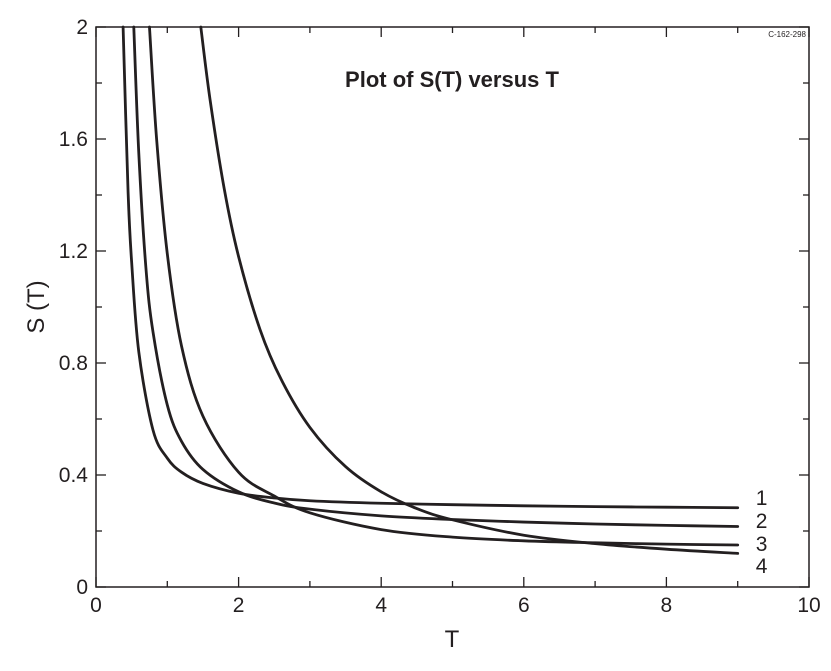 The image size is (831, 671). Describe the element at coordinates (73, 251) in the screenshot. I see `y-tick-label: 1.2` at that location.